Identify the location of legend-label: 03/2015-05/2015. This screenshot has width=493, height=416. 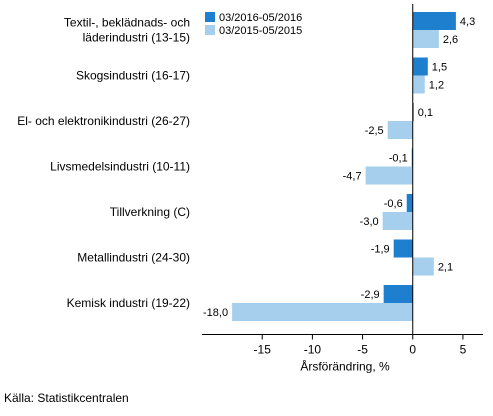
(260, 31).